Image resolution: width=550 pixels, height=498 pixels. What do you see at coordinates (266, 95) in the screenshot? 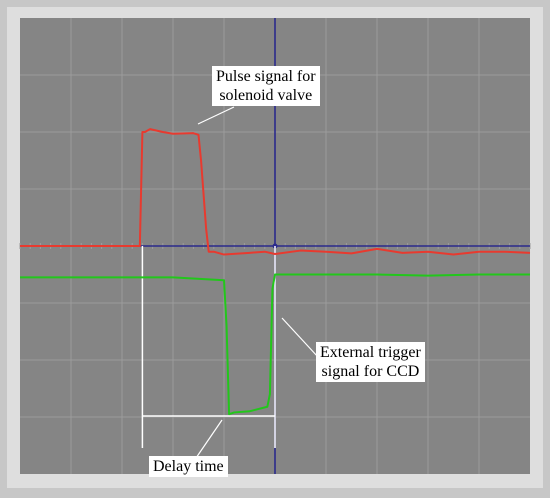
I see `pulse-callout-line-2: solenoid valve` at bounding box center [266, 95].